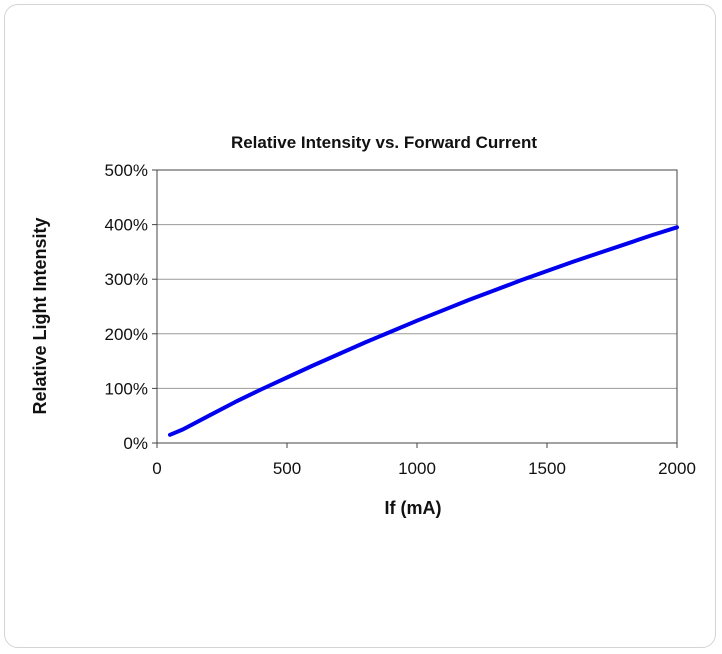  Describe the element at coordinates (135, 443) in the screenshot. I see `y-tick-label: 0%` at that location.